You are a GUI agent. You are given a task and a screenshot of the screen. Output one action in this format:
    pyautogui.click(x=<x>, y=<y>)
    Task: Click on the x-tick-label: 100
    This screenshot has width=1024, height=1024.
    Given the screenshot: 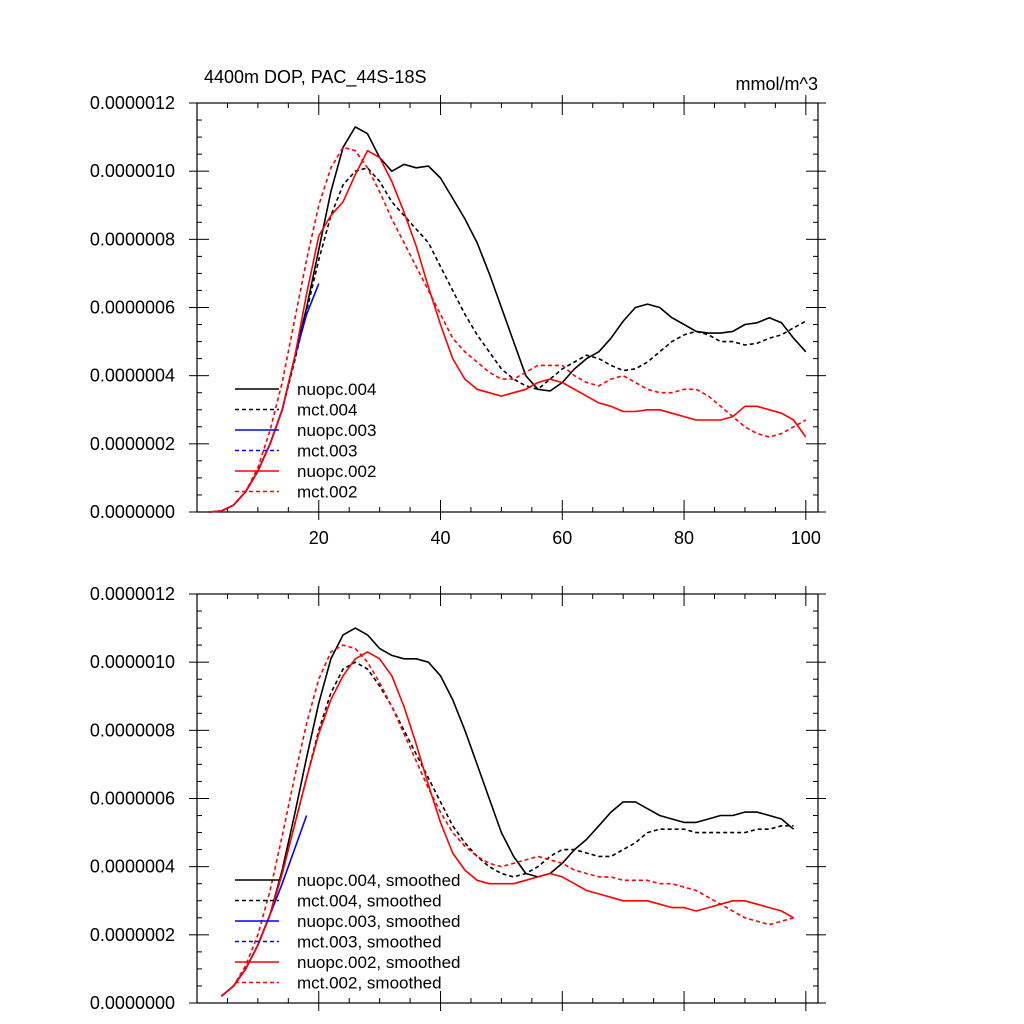 What is the action you would take?
    pyautogui.click(x=806, y=538)
    